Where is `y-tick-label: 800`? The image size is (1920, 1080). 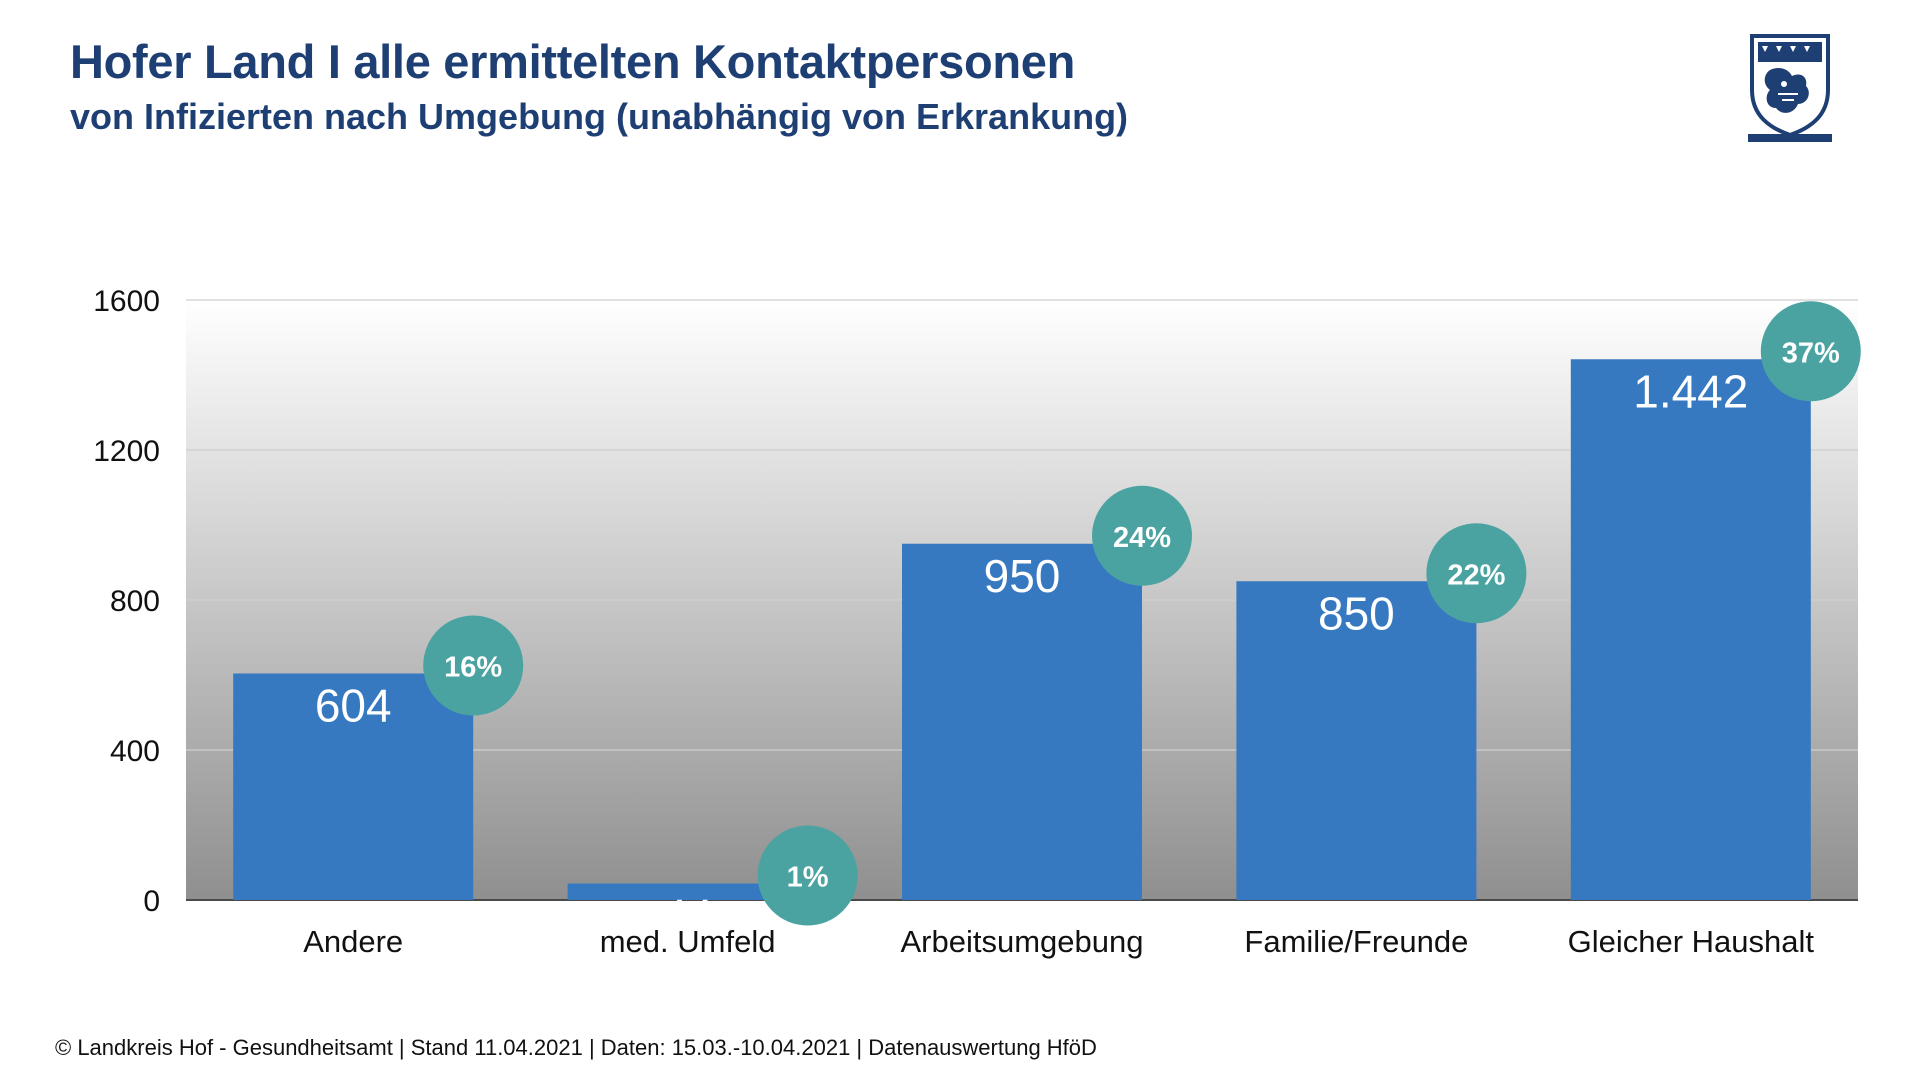
y-tick-label: 800 is located at coordinates (135, 601).